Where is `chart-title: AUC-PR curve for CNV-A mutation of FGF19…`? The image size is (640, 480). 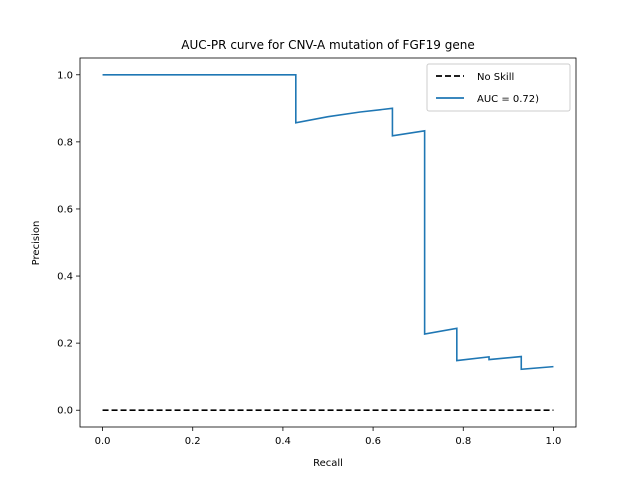
chart-title: AUC-PR curve for CNV-A mutation of FGF19… is located at coordinates (328, 45).